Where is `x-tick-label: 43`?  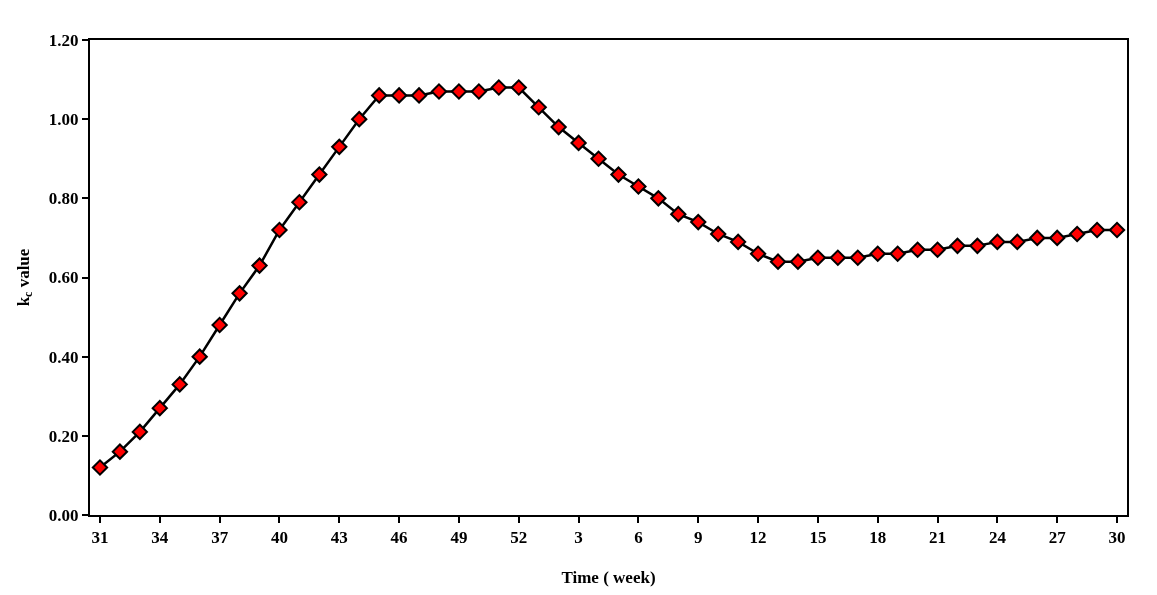
x-tick-label: 43 is located at coordinates (339, 538).